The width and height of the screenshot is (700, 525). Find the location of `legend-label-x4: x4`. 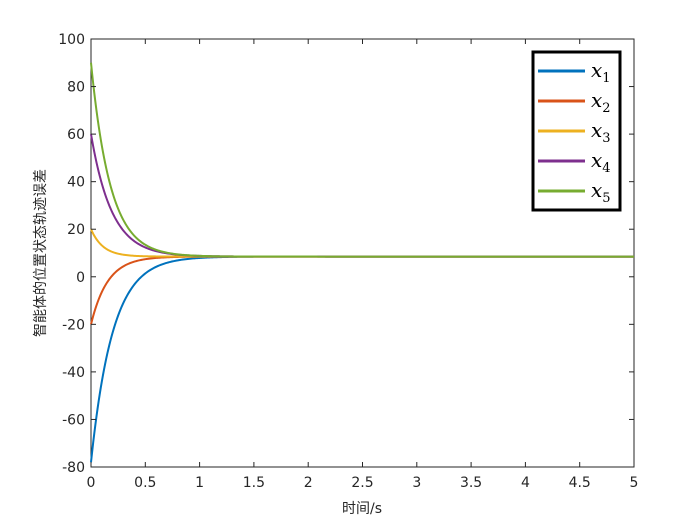

legend-label-x4: x4 is located at coordinates (601, 162).